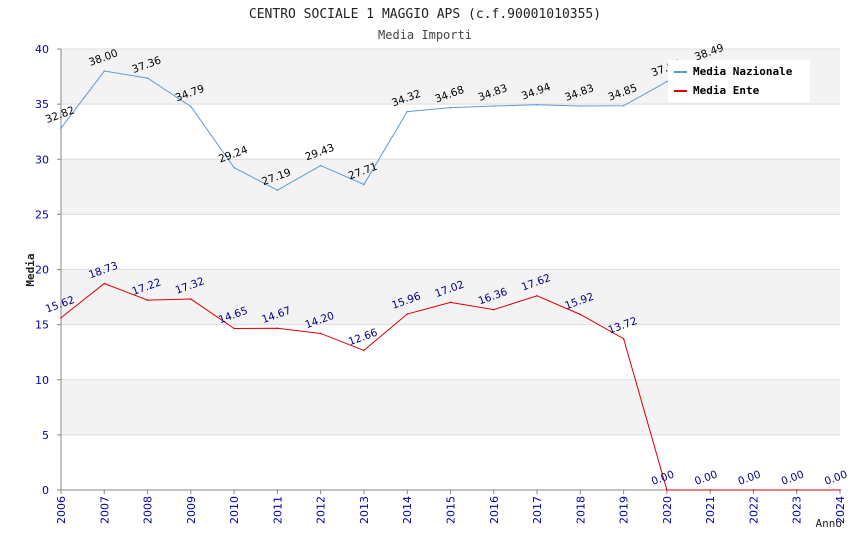  Describe the element at coordinates (42, 104) in the screenshot. I see `y-tick-label: 35` at that location.